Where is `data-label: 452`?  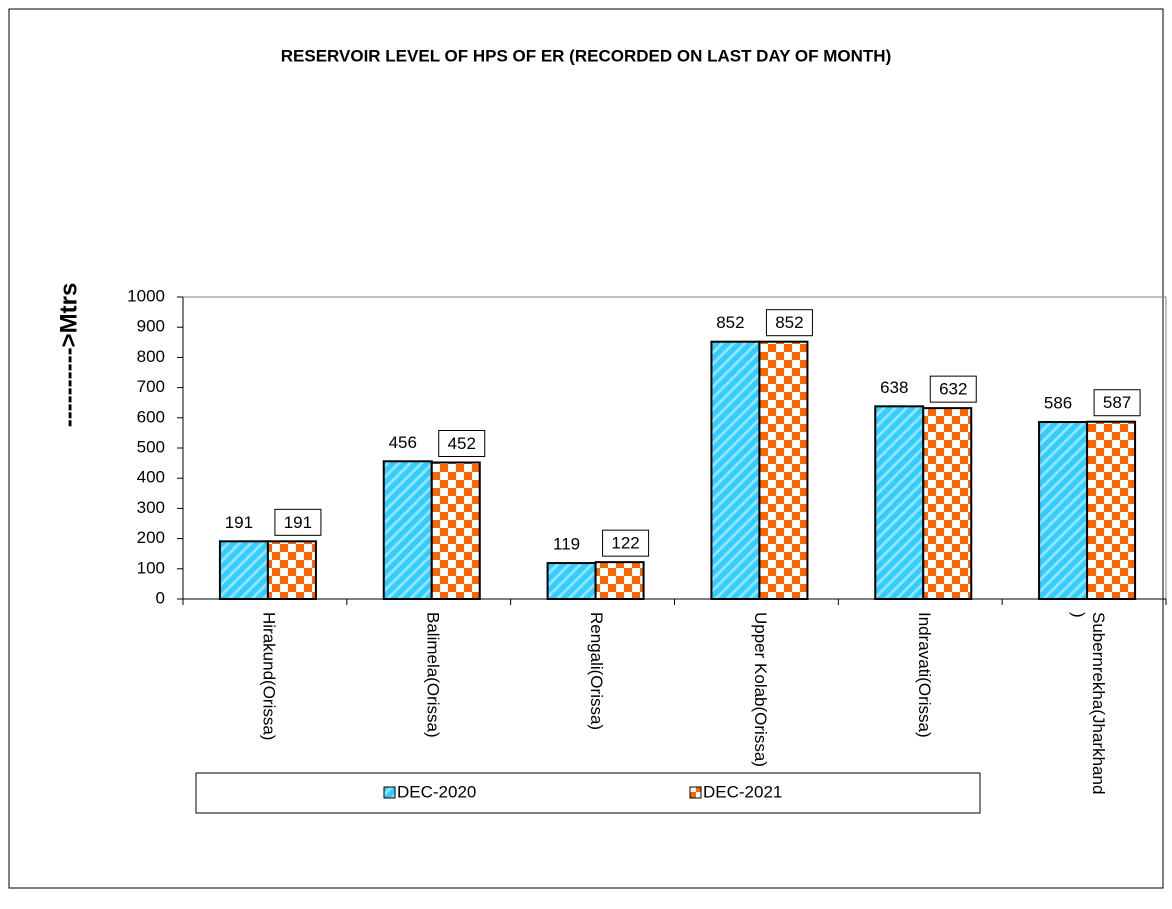 data-label: 452 is located at coordinates (462, 443).